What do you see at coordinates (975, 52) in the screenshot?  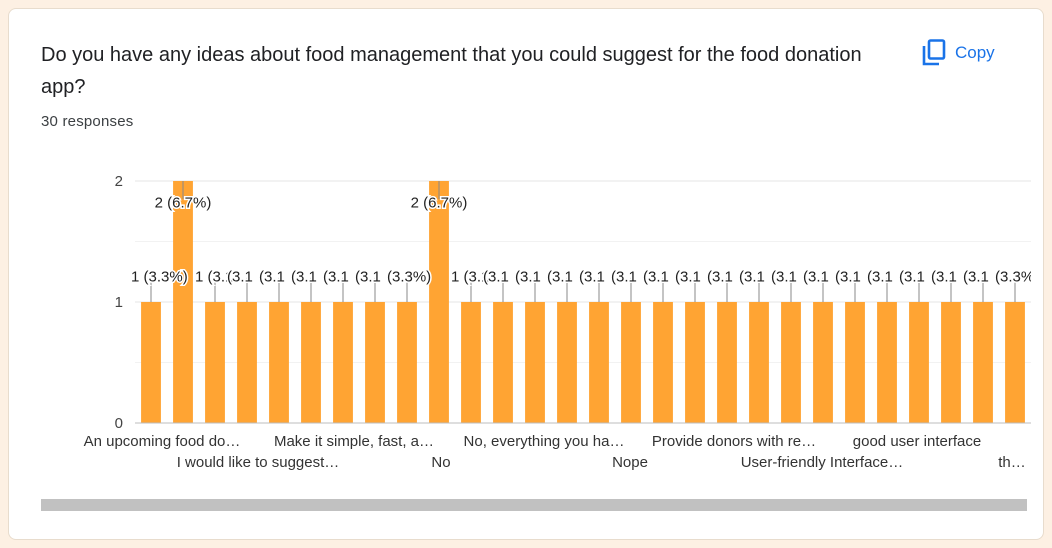 I see `copy-label: Copy` at bounding box center [975, 52].